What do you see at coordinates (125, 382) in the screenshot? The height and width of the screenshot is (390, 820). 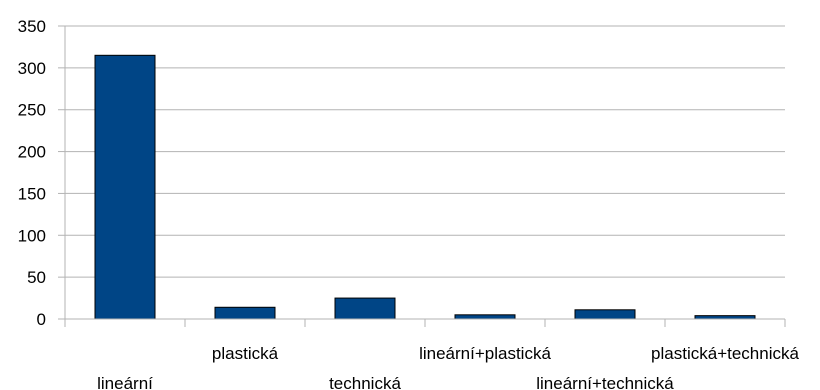 I see `x-category-label: lineární` at bounding box center [125, 382].